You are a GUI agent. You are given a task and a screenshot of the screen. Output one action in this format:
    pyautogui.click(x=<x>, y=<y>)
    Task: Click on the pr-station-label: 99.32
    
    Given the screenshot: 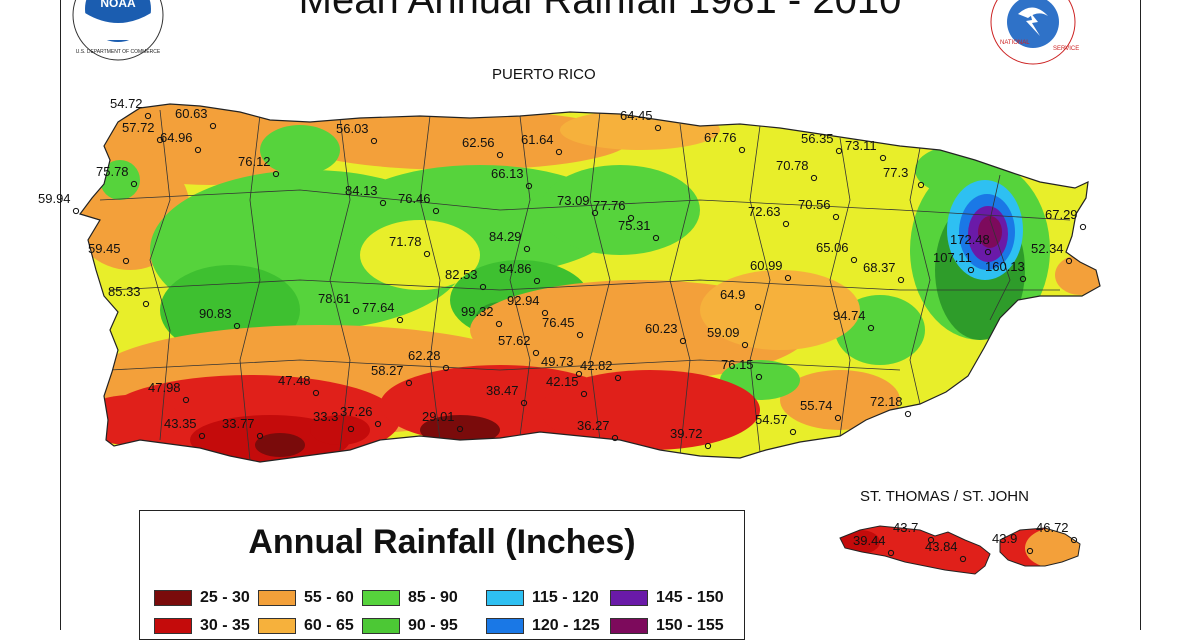 What is the action you would take?
    pyautogui.click(x=477, y=311)
    